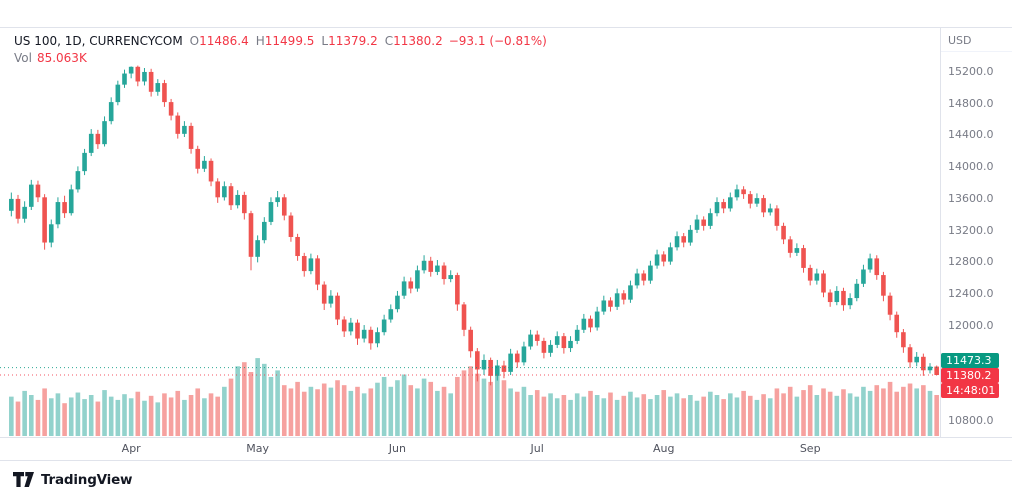  What do you see at coordinates (397, 448) in the screenshot?
I see `month-label: Jun` at bounding box center [397, 448].